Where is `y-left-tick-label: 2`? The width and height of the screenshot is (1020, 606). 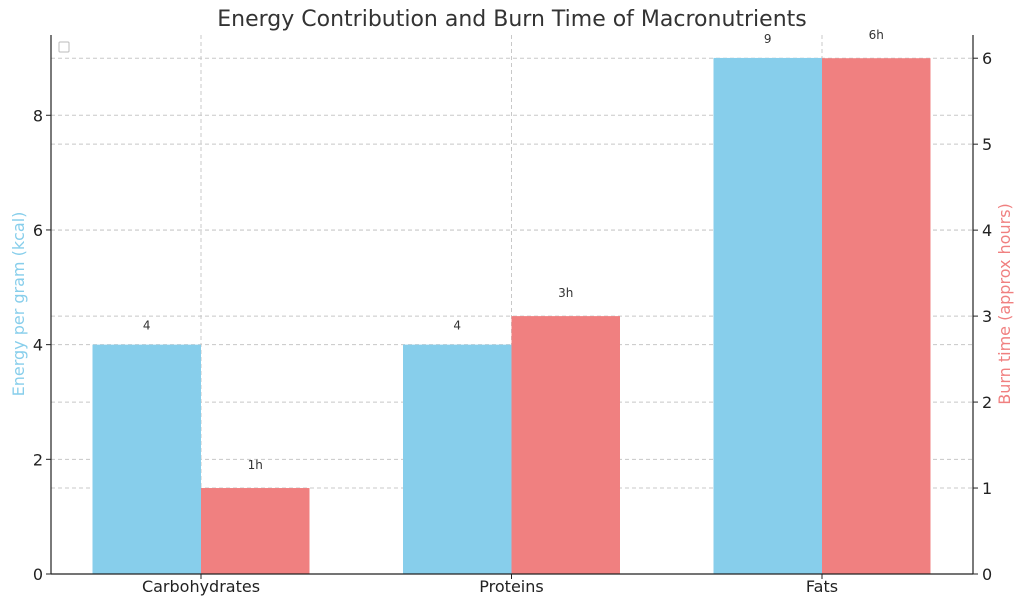
y-left-tick-label: 2 is located at coordinates (38, 459).